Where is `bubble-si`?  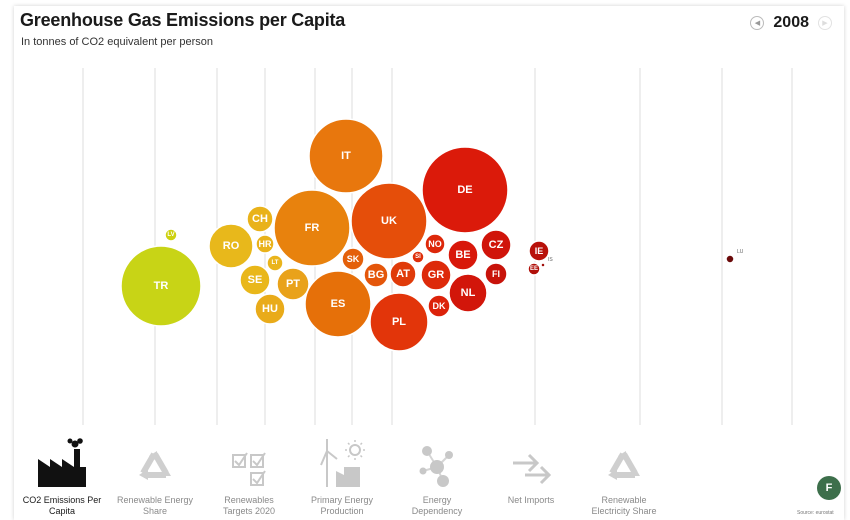
bubble-si is located at coordinates (418, 257).